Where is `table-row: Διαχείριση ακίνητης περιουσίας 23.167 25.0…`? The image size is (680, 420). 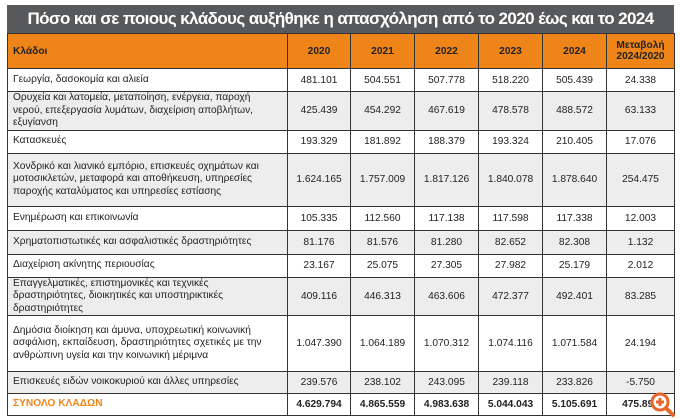
table-row: Διαχείριση ακίνητης περιουσίας 23.167 25.0… is located at coordinates (341, 265).